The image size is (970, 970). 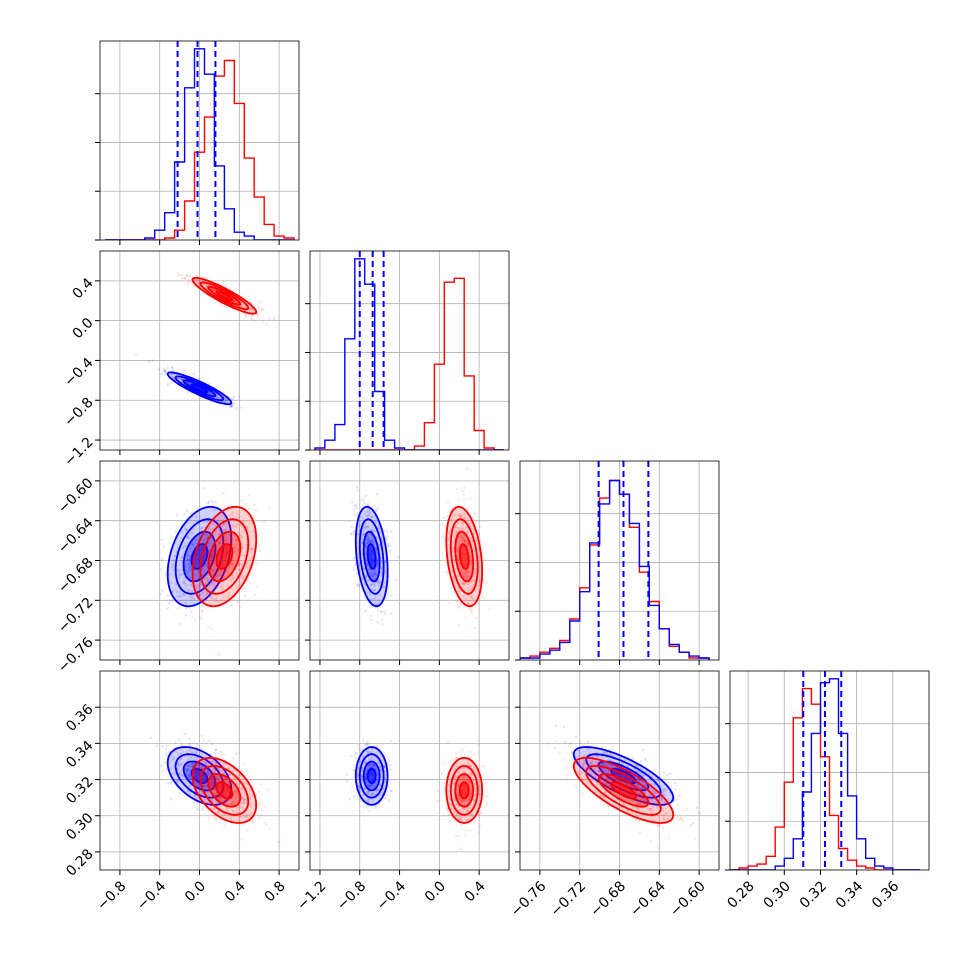 I want to click on y-tick-label: −0.72, so click(x=76, y=616).